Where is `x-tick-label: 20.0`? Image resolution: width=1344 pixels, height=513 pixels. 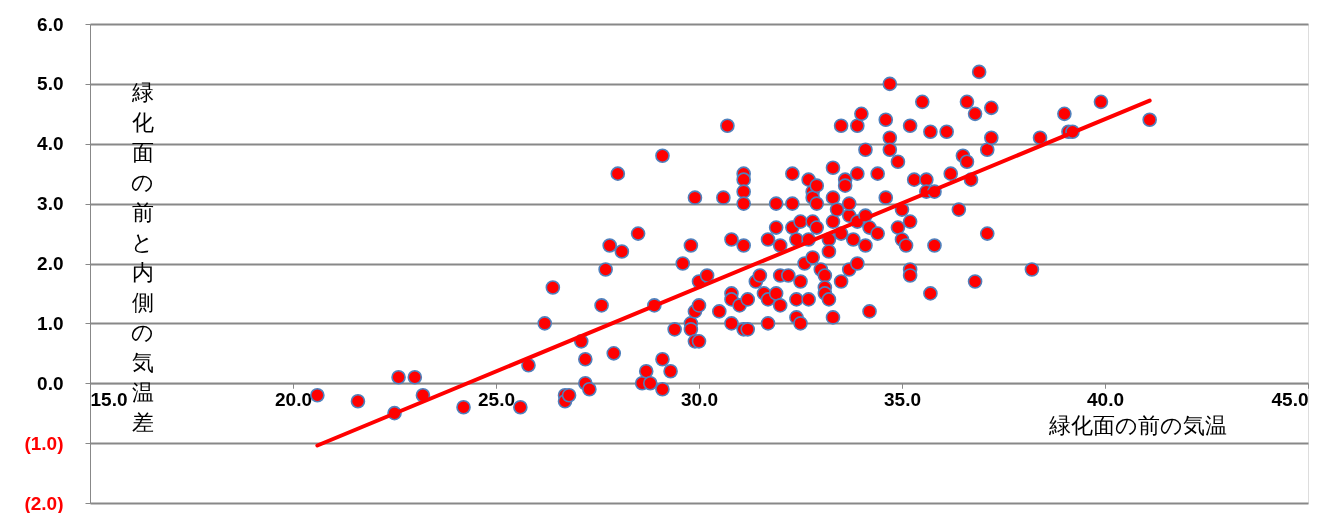 x-tick-label: 20.0 is located at coordinates (293, 399).